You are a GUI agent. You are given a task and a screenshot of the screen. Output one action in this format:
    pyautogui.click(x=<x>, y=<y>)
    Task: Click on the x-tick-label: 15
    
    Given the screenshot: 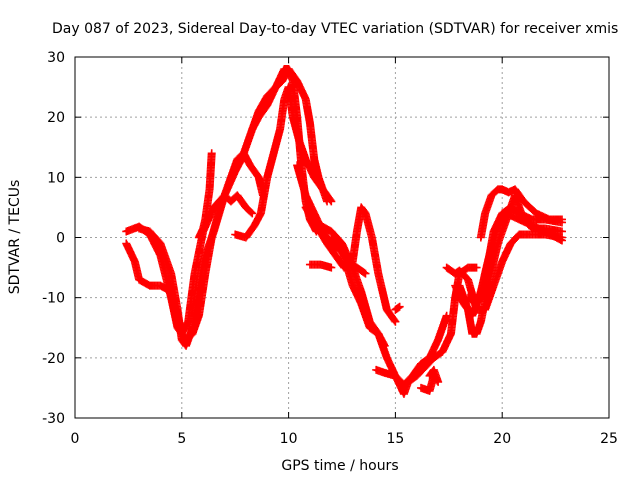 What is the action you would take?
    pyautogui.click(x=395, y=439)
    